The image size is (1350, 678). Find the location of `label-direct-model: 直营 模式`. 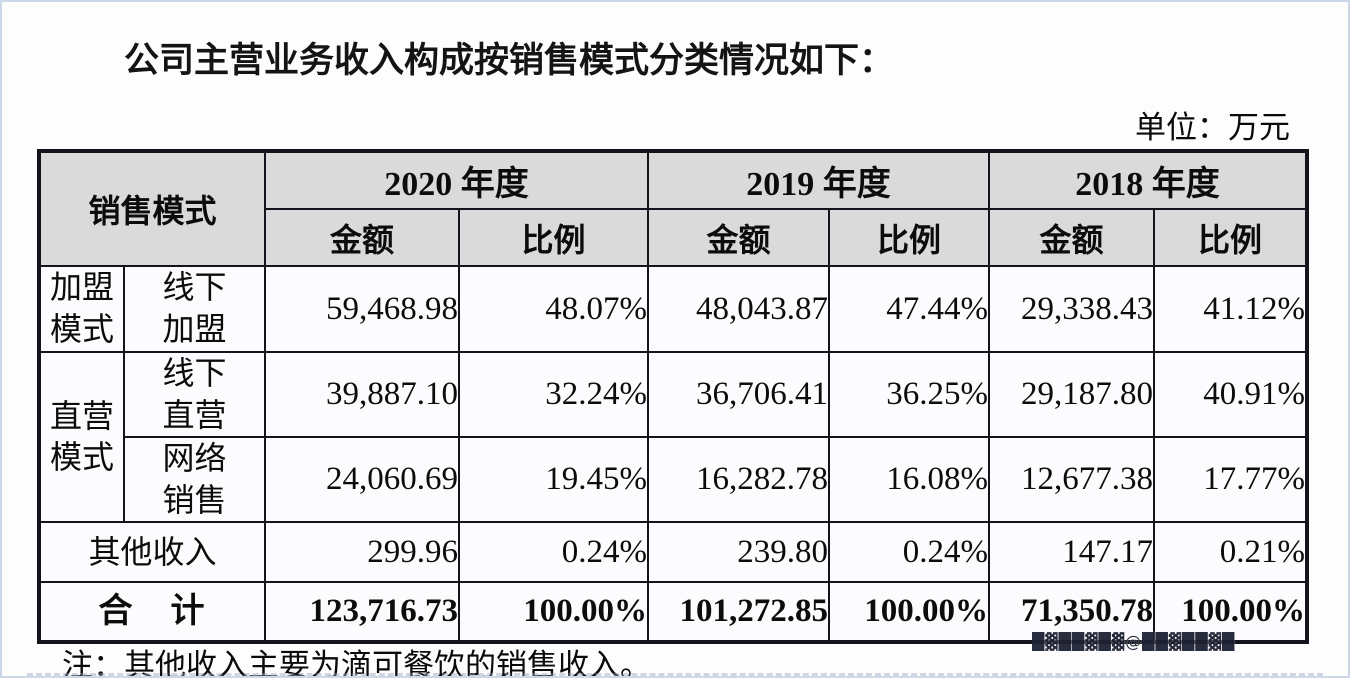

label-direct-model: 直营 模式 is located at coordinates (81, 437).